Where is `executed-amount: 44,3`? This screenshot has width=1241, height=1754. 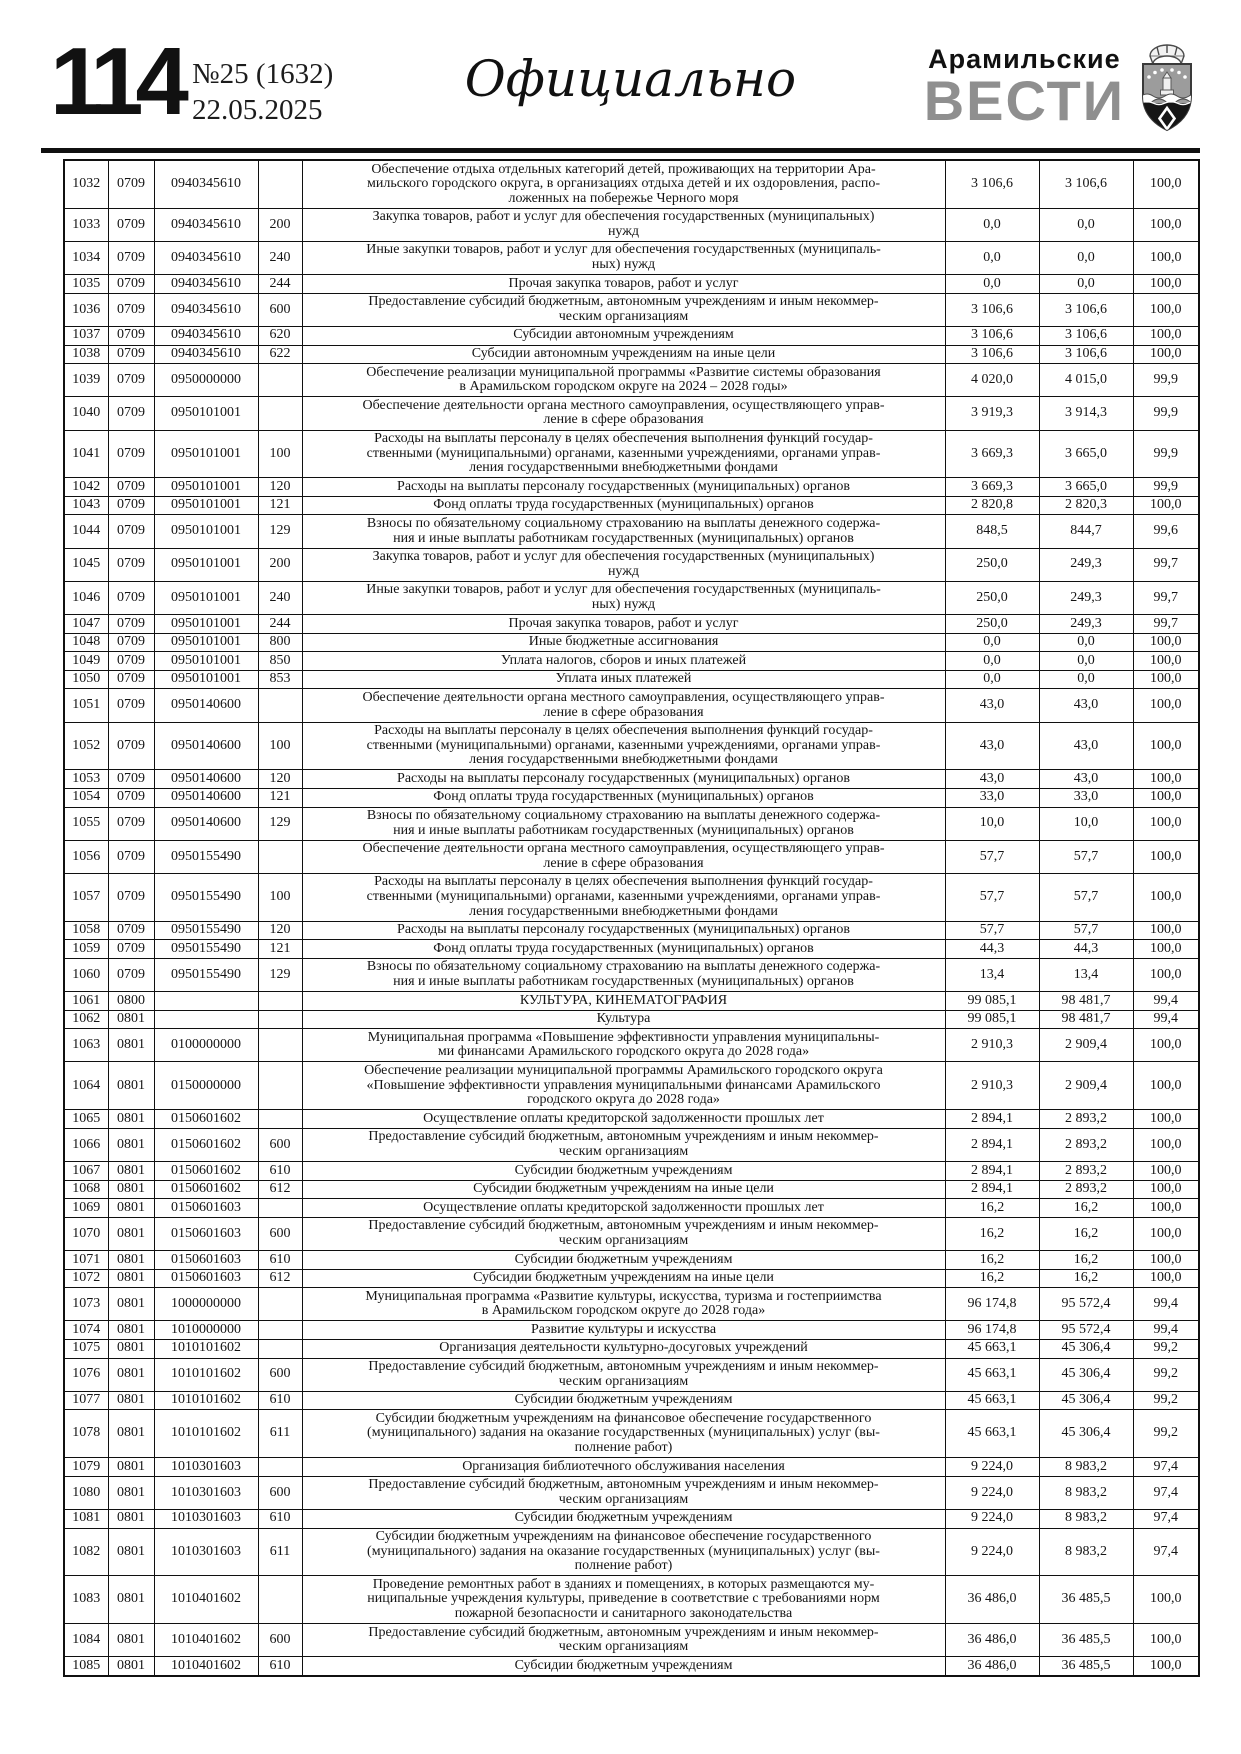 executed-amount: 44,3 is located at coordinates (1086, 949).